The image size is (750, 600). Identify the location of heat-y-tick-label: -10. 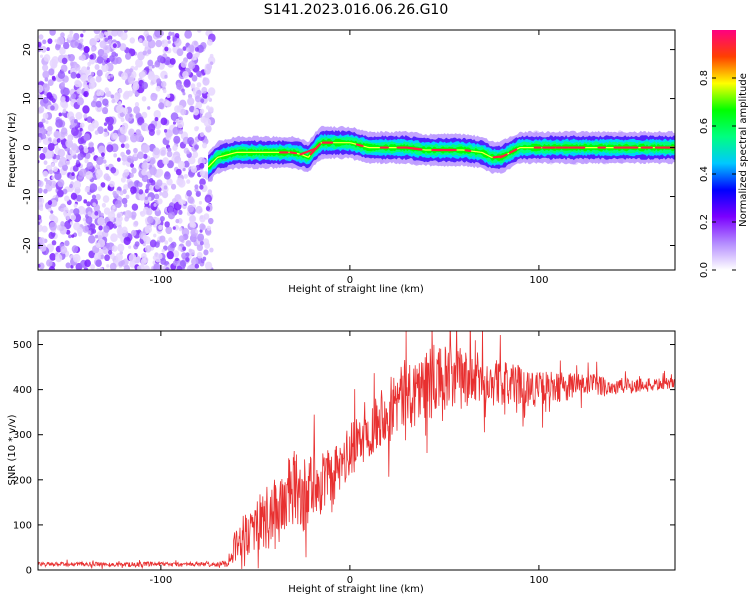
(27, 196).